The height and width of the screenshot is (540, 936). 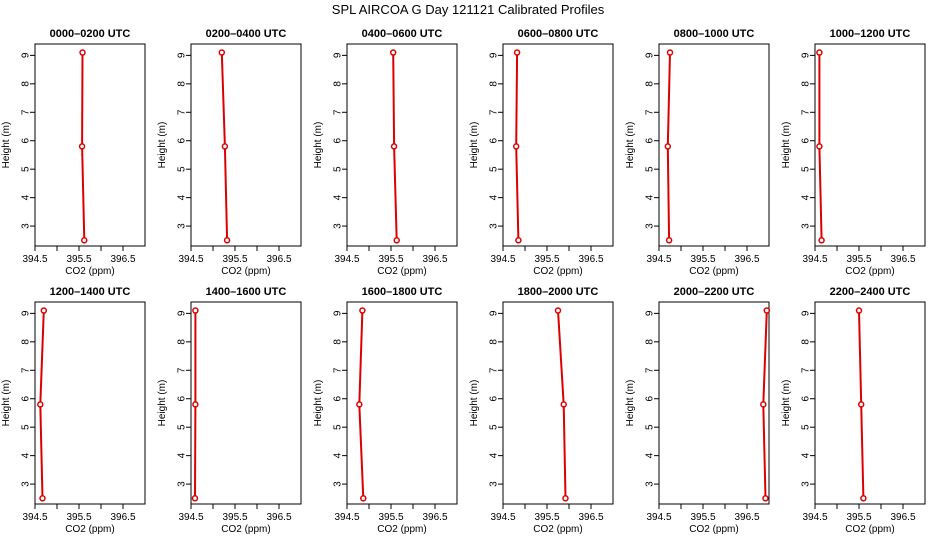 I want to click on panel-title: 1400–1600 UTC, so click(x=246, y=292).